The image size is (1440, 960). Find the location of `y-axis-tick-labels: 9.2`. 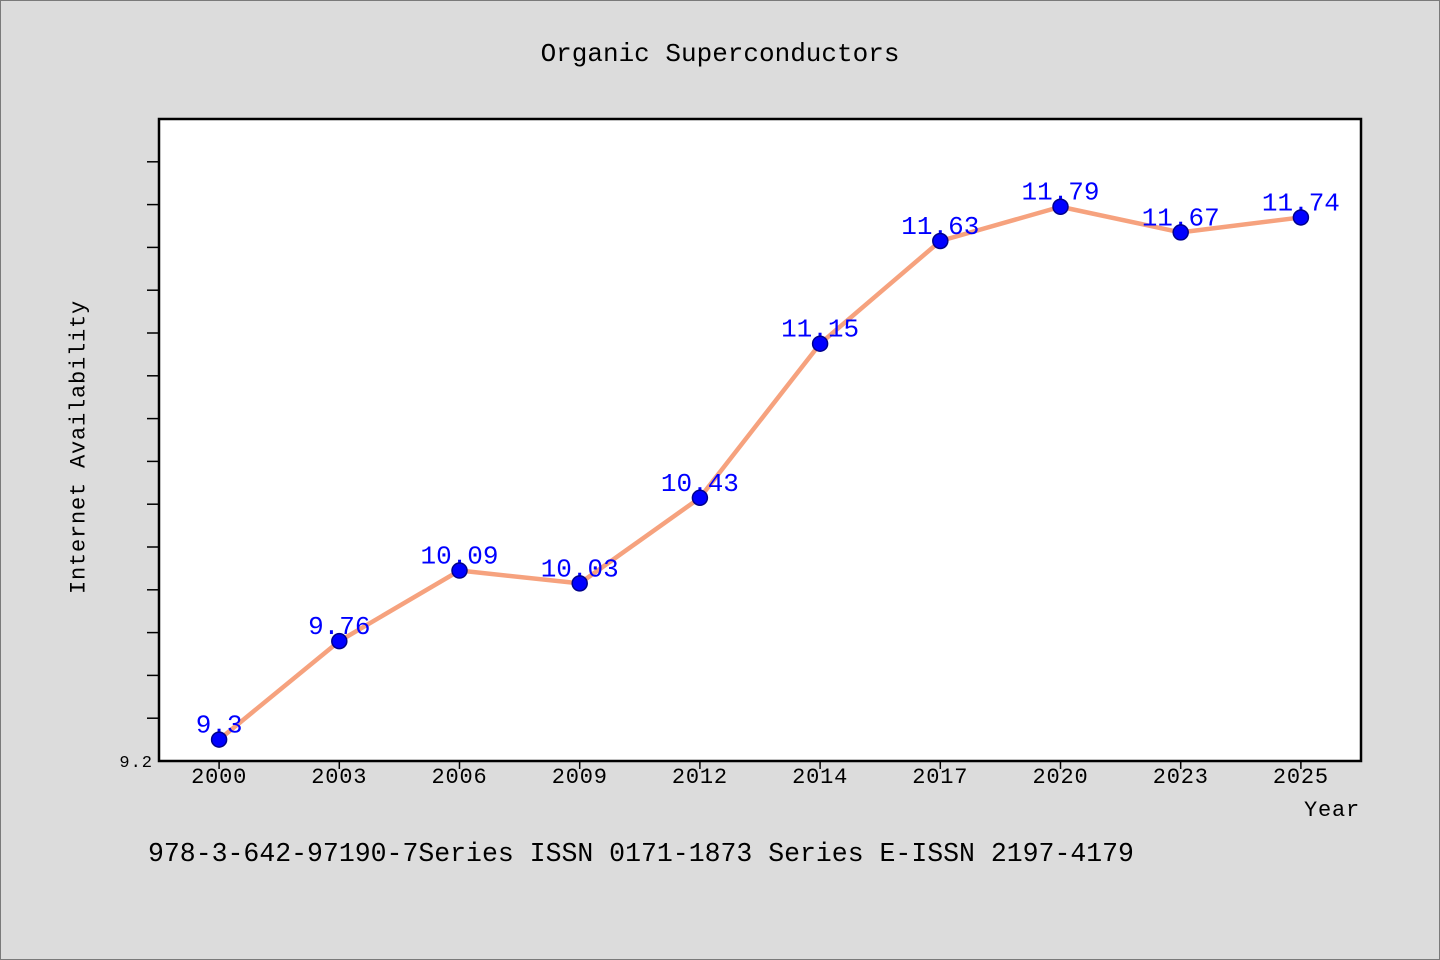

y-axis-tick-labels: 9.2 is located at coordinates (136, 763).